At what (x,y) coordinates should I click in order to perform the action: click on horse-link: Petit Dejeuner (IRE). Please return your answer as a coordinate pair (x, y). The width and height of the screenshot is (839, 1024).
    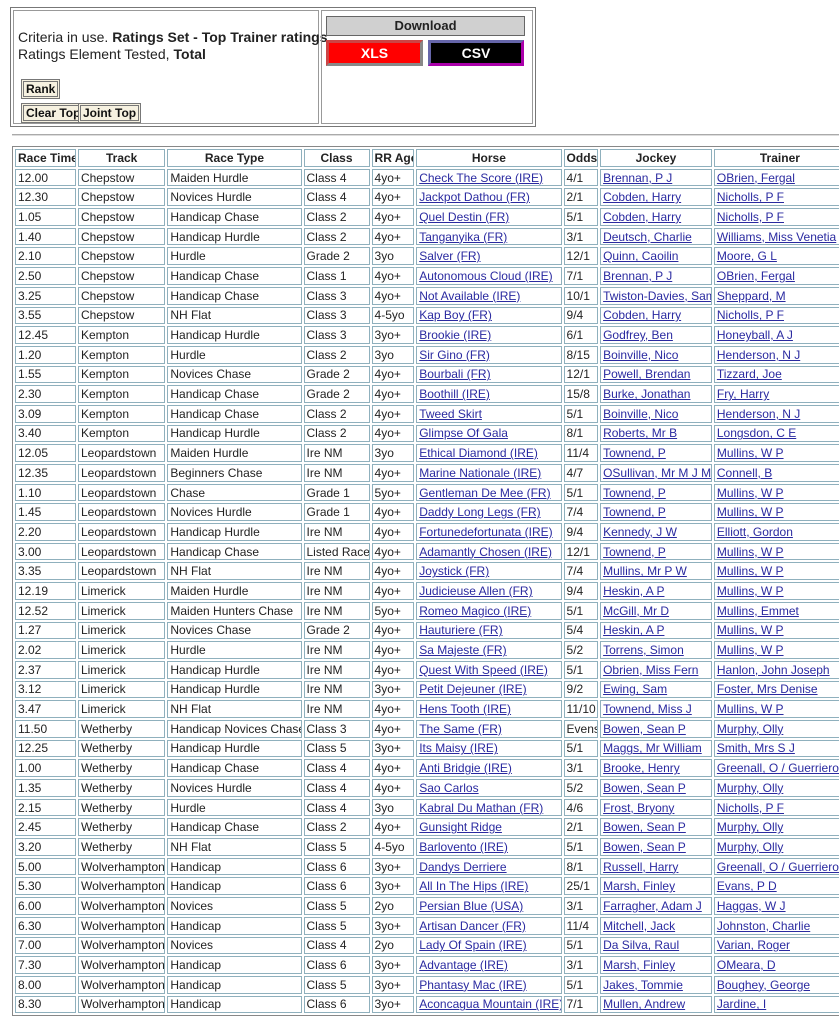
    Looking at the image, I should click on (473, 689).